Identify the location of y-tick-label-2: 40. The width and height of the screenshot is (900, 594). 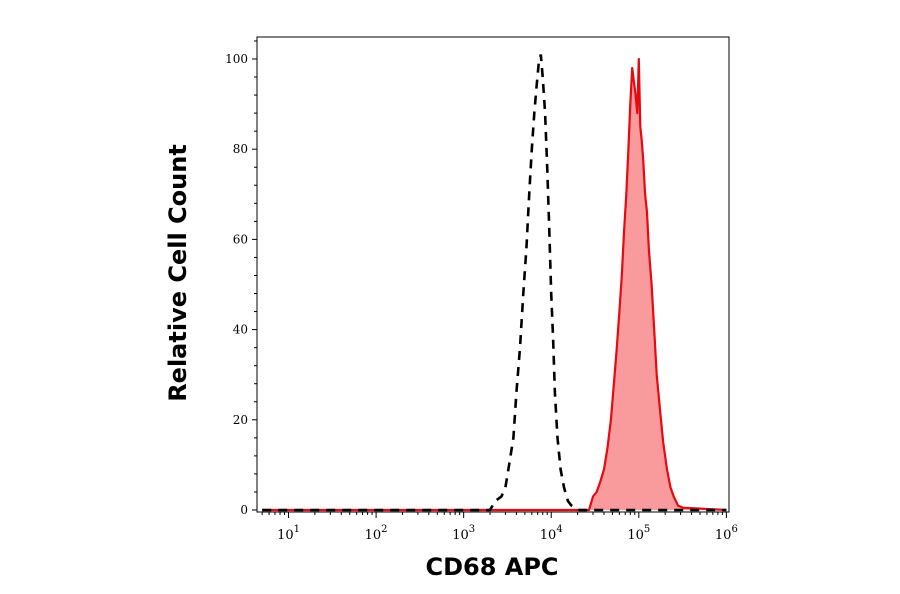
(240, 330).